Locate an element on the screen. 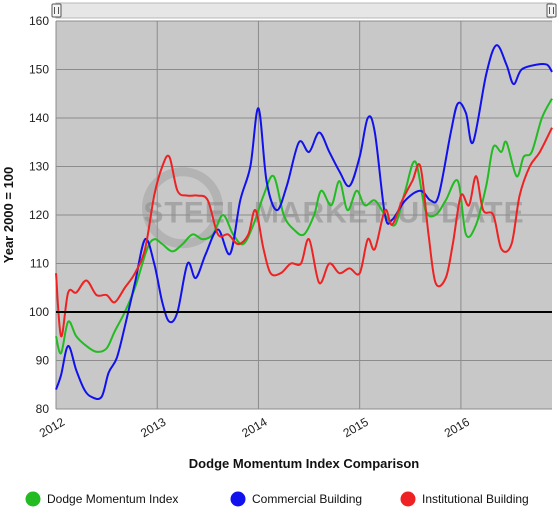  x-tick-label: 2013 is located at coordinates (153, 428).